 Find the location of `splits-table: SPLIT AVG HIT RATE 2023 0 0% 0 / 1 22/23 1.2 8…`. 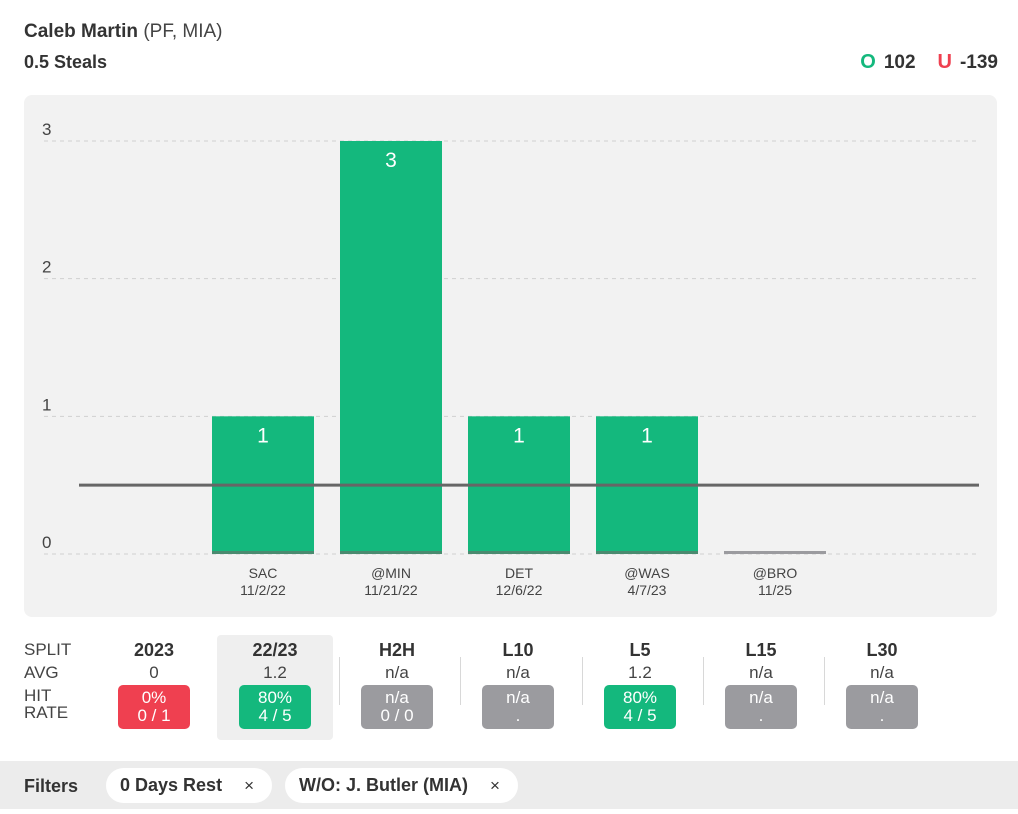

splits-table: SPLIT AVG HIT RATE 2023 0 0% 0 / 1 22/23 1.2 8… is located at coordinates (514, 687).